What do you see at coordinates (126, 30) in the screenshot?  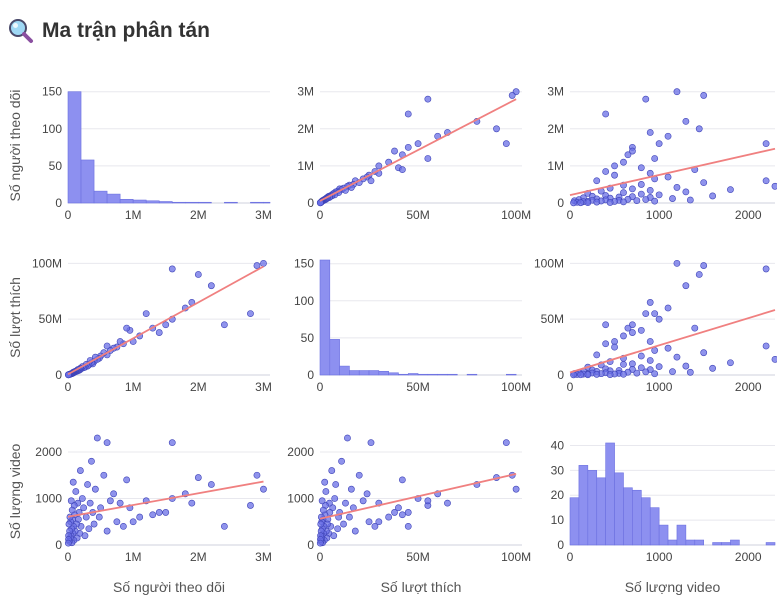 I see `page-title: Ma trận phân tán` at bounding box center [126, 30].